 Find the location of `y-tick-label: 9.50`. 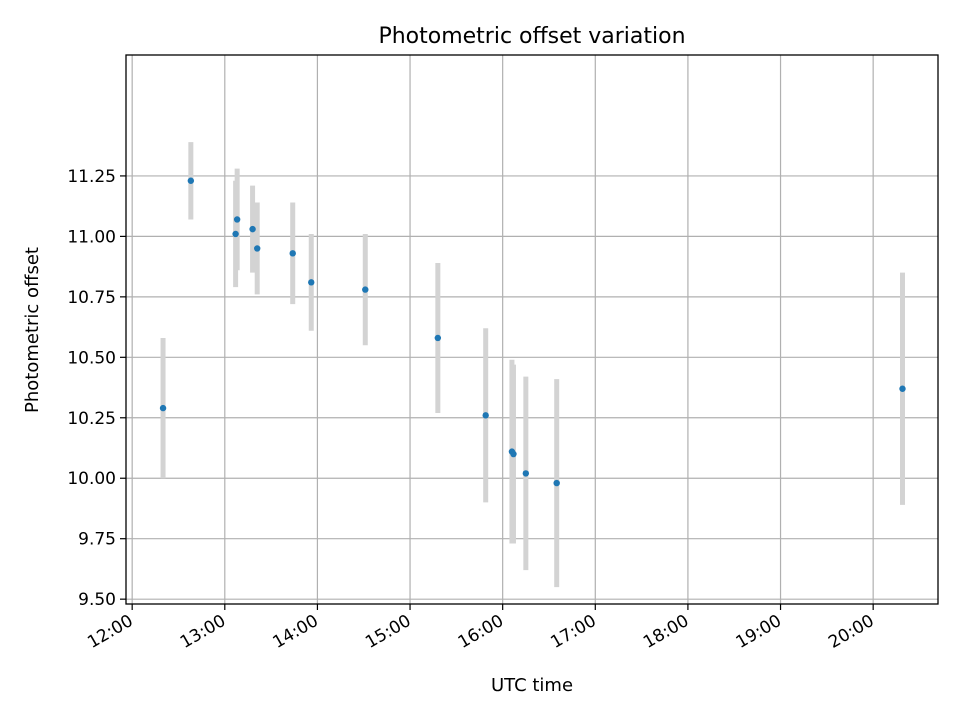

y-tick-label: 9.50 is located at coordinates (97, 600).